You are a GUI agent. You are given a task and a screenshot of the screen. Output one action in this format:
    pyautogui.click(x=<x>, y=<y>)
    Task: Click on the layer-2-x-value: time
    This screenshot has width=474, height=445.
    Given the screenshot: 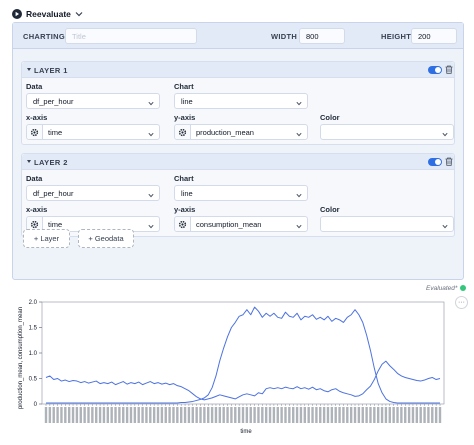 What is the action you would take?
    pyautogui.click(x=55, y=224)
    